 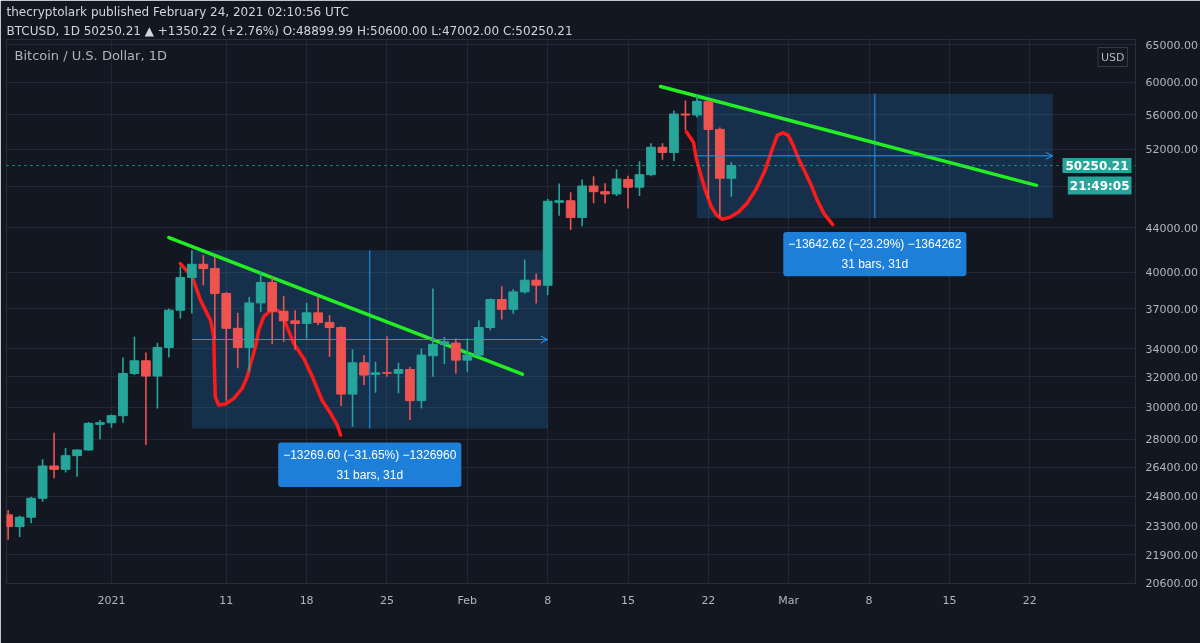 I want to click on ref-line-label: 50250.21, so click(x=1097, y=166).